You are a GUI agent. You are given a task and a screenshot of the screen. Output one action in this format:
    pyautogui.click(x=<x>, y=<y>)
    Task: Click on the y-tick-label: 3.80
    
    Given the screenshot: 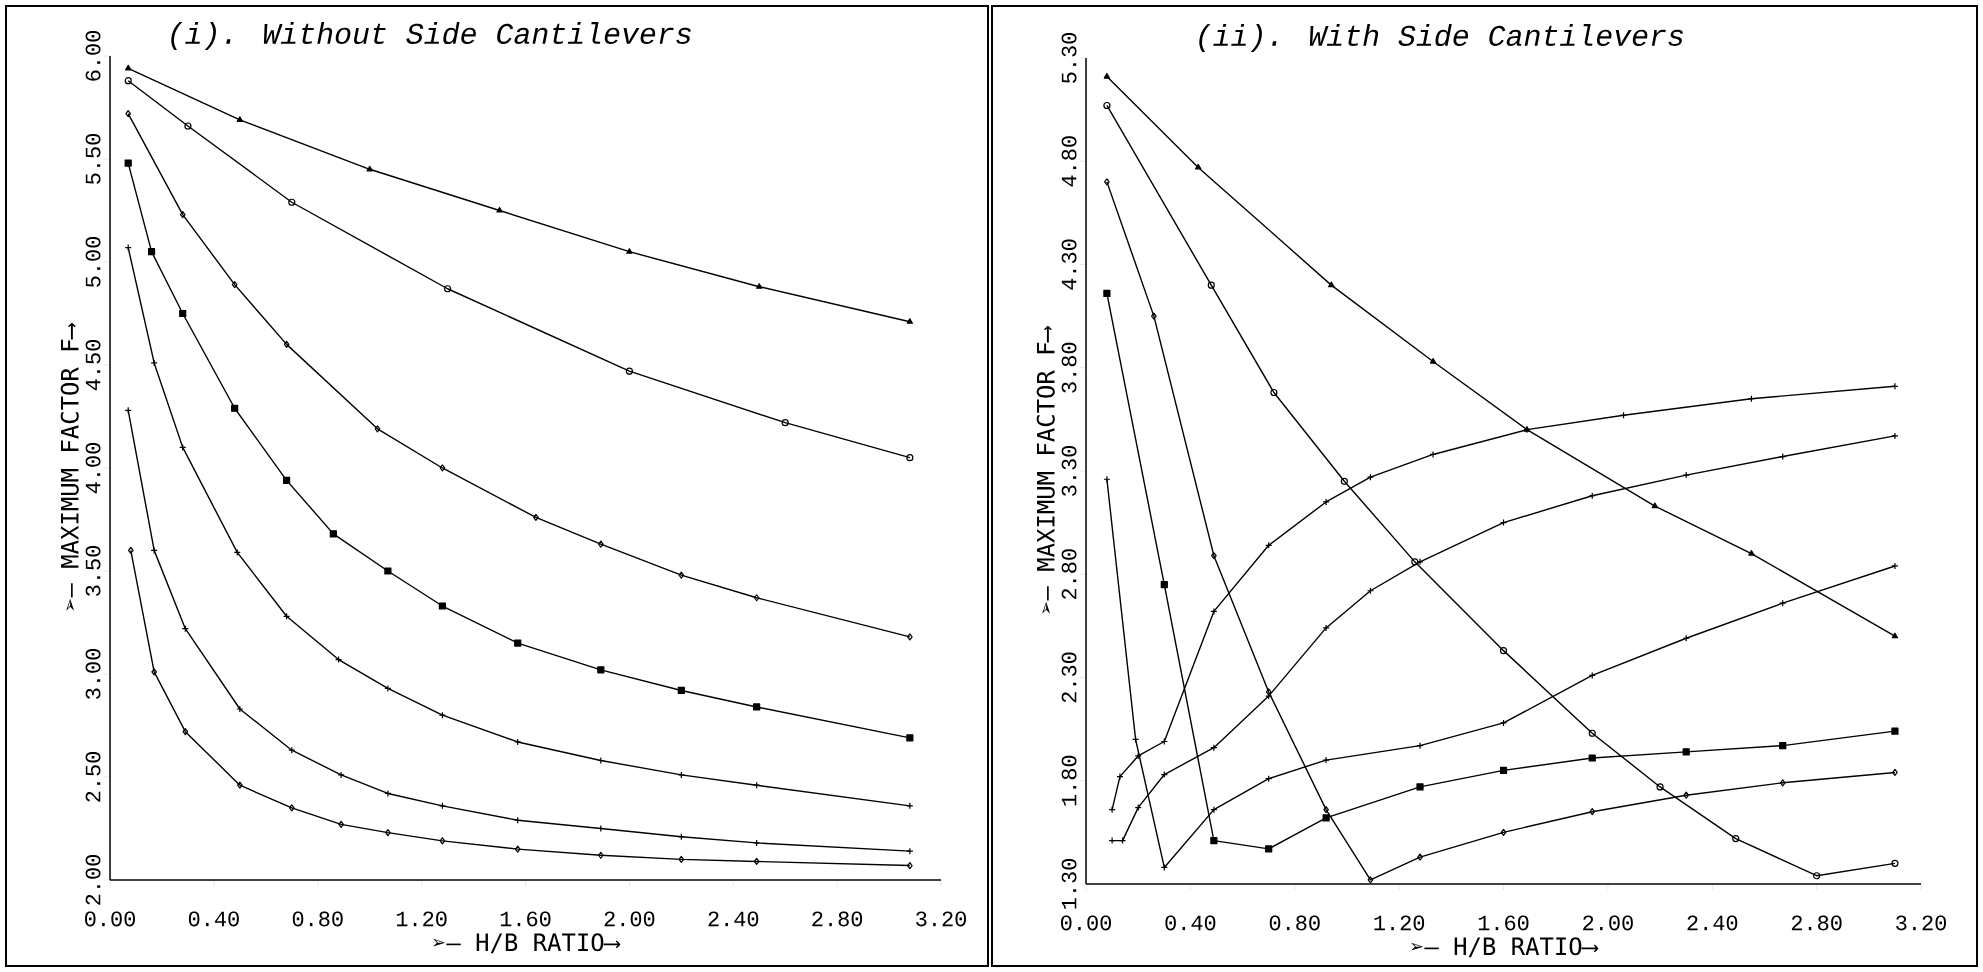 What is the action you would take?
    pyautogui.click(x=1069, y=367)
    